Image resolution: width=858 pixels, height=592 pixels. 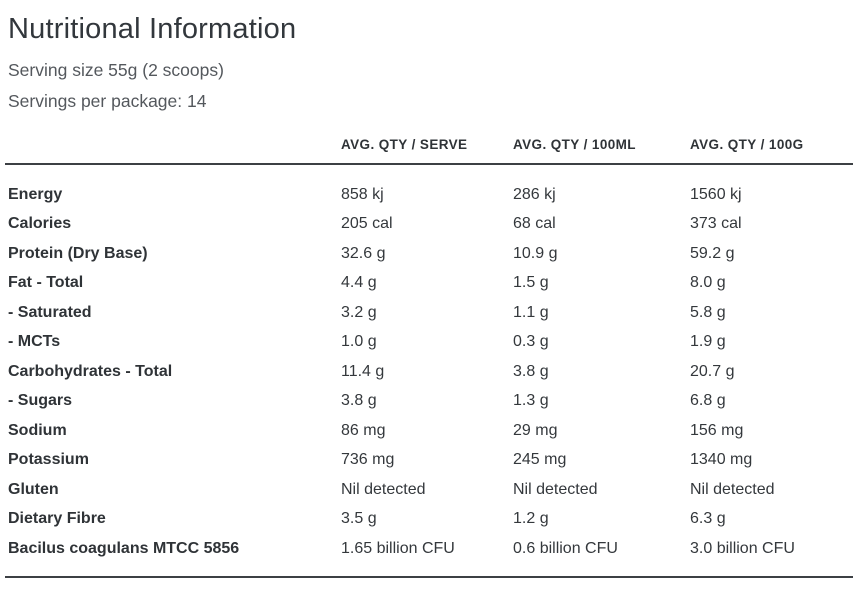 What do you see at coordinates (716, 194) in the screenshot?
I see `row-value-100g: 1560 kj` at bounding box center [716, 194].